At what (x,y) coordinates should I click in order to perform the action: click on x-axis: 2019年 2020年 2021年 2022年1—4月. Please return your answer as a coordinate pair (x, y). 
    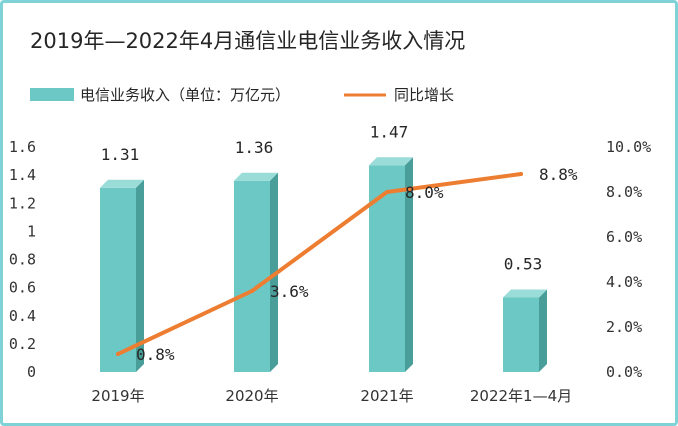
    Looking at the image, I should click on (331, 396).